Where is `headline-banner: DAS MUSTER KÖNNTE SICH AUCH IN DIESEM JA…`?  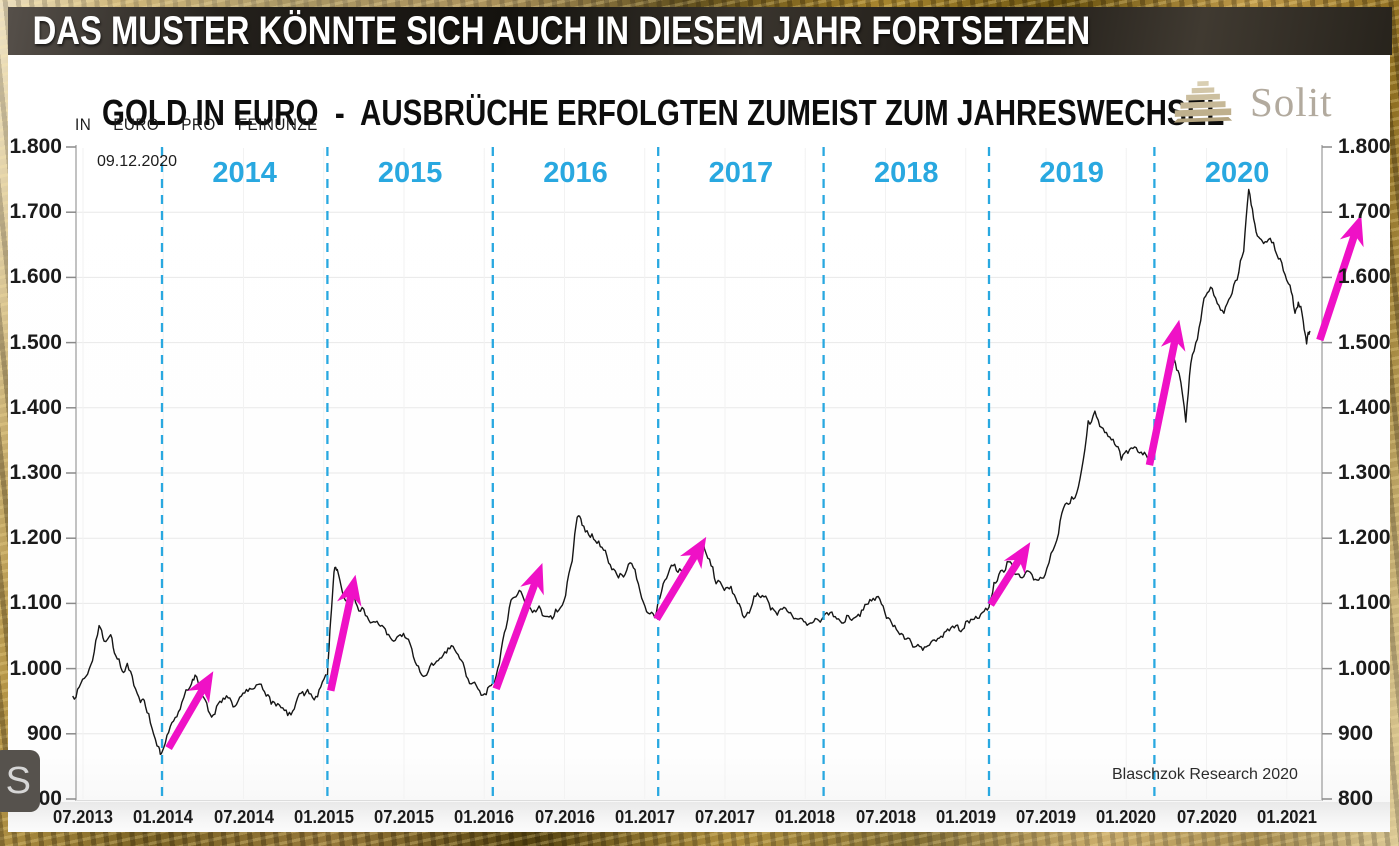 headline-banner: DAS MUSTER KÖNNTE SICH AUCH IN DIESEM JA… is located at coordinates (700, 31).